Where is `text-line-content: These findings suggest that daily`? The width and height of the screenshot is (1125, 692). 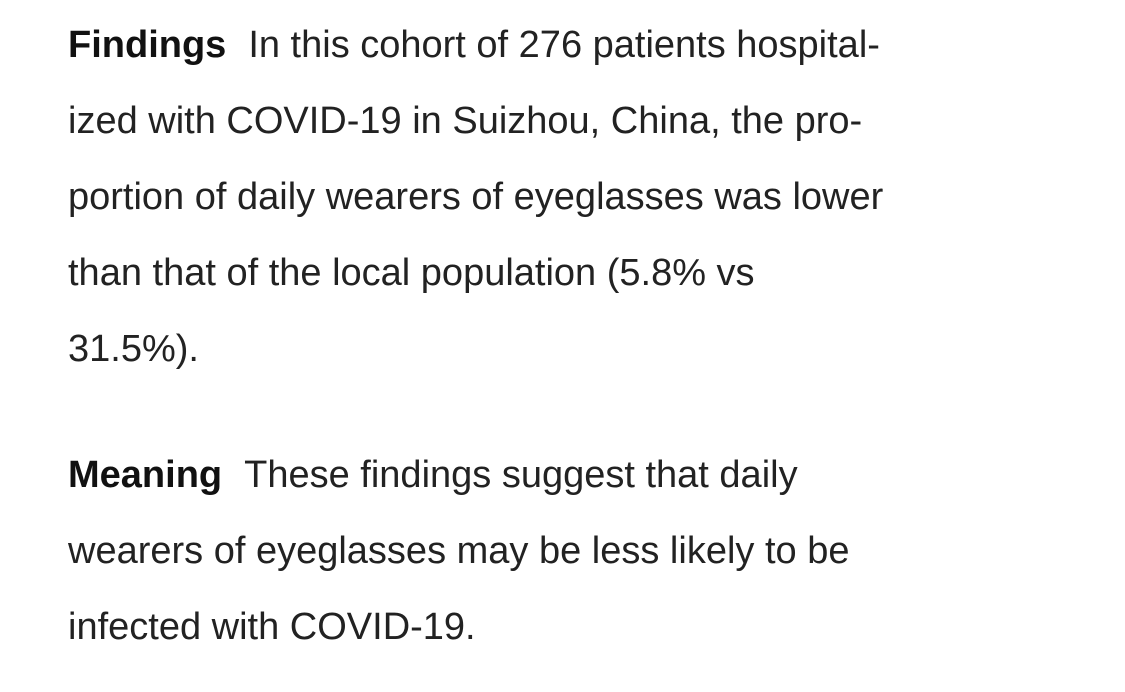 text-line-content: These findings suggest that daily is located at coordinates (521, 475).